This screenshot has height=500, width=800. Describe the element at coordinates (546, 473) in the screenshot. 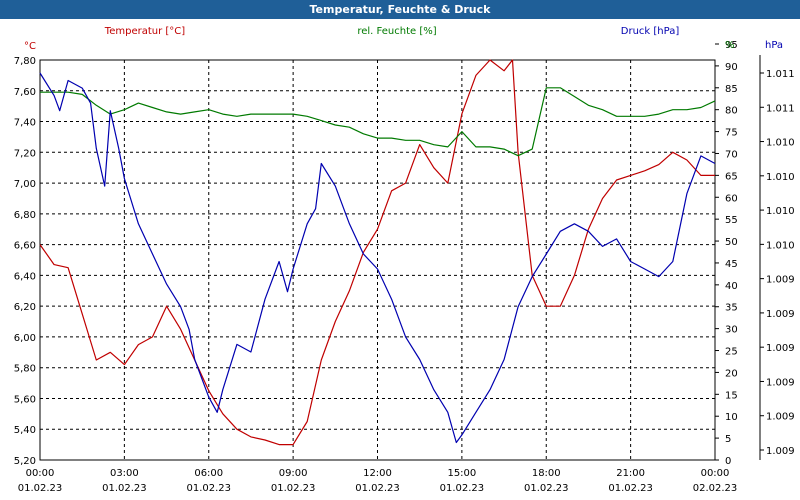

I see `x-tick-time: 18:00` at that location.